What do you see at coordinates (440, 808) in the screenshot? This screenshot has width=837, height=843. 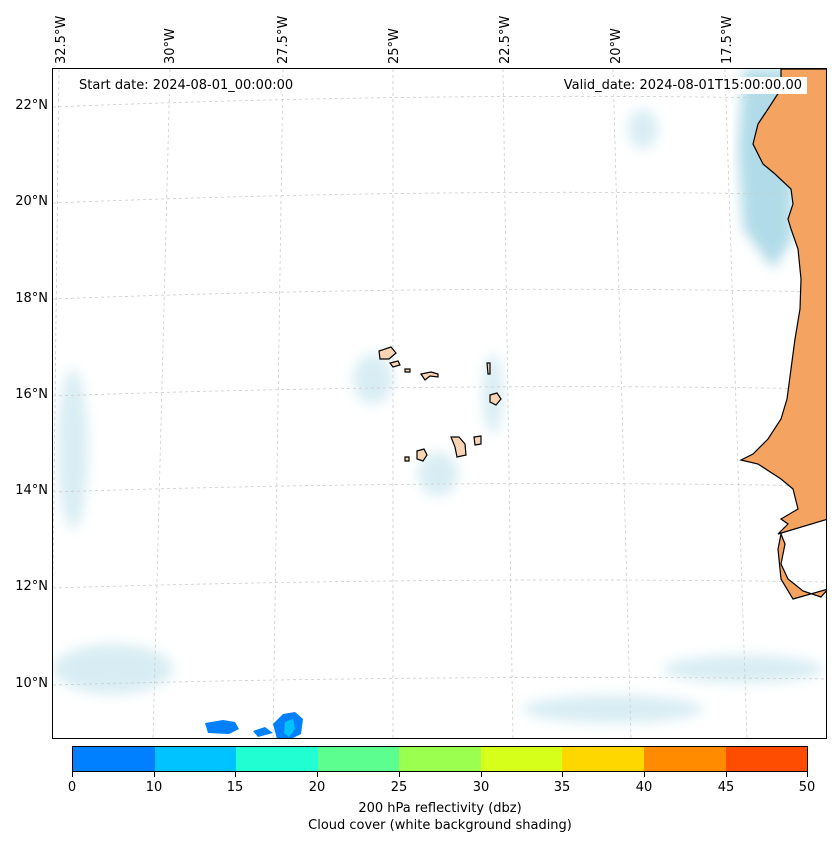 I see `colorbar-caption-line1: 200 hPa reflectivity (dbz)` at bounding box center [440, 808].